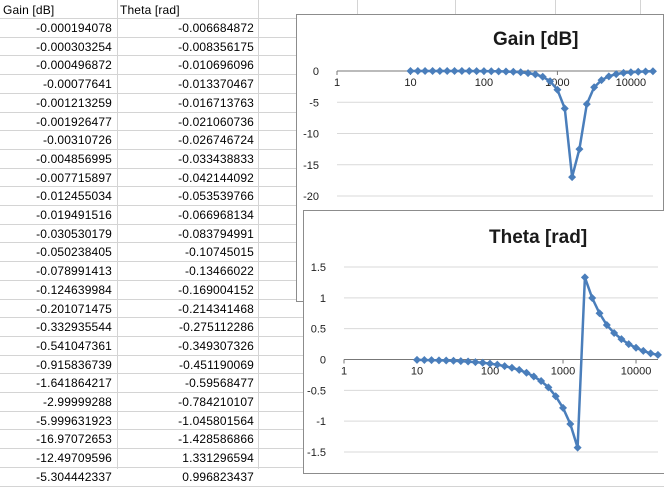 This screenshot has height=487, width=664. I want to click on theta-cell: -0.784210107, so click(216, 402).